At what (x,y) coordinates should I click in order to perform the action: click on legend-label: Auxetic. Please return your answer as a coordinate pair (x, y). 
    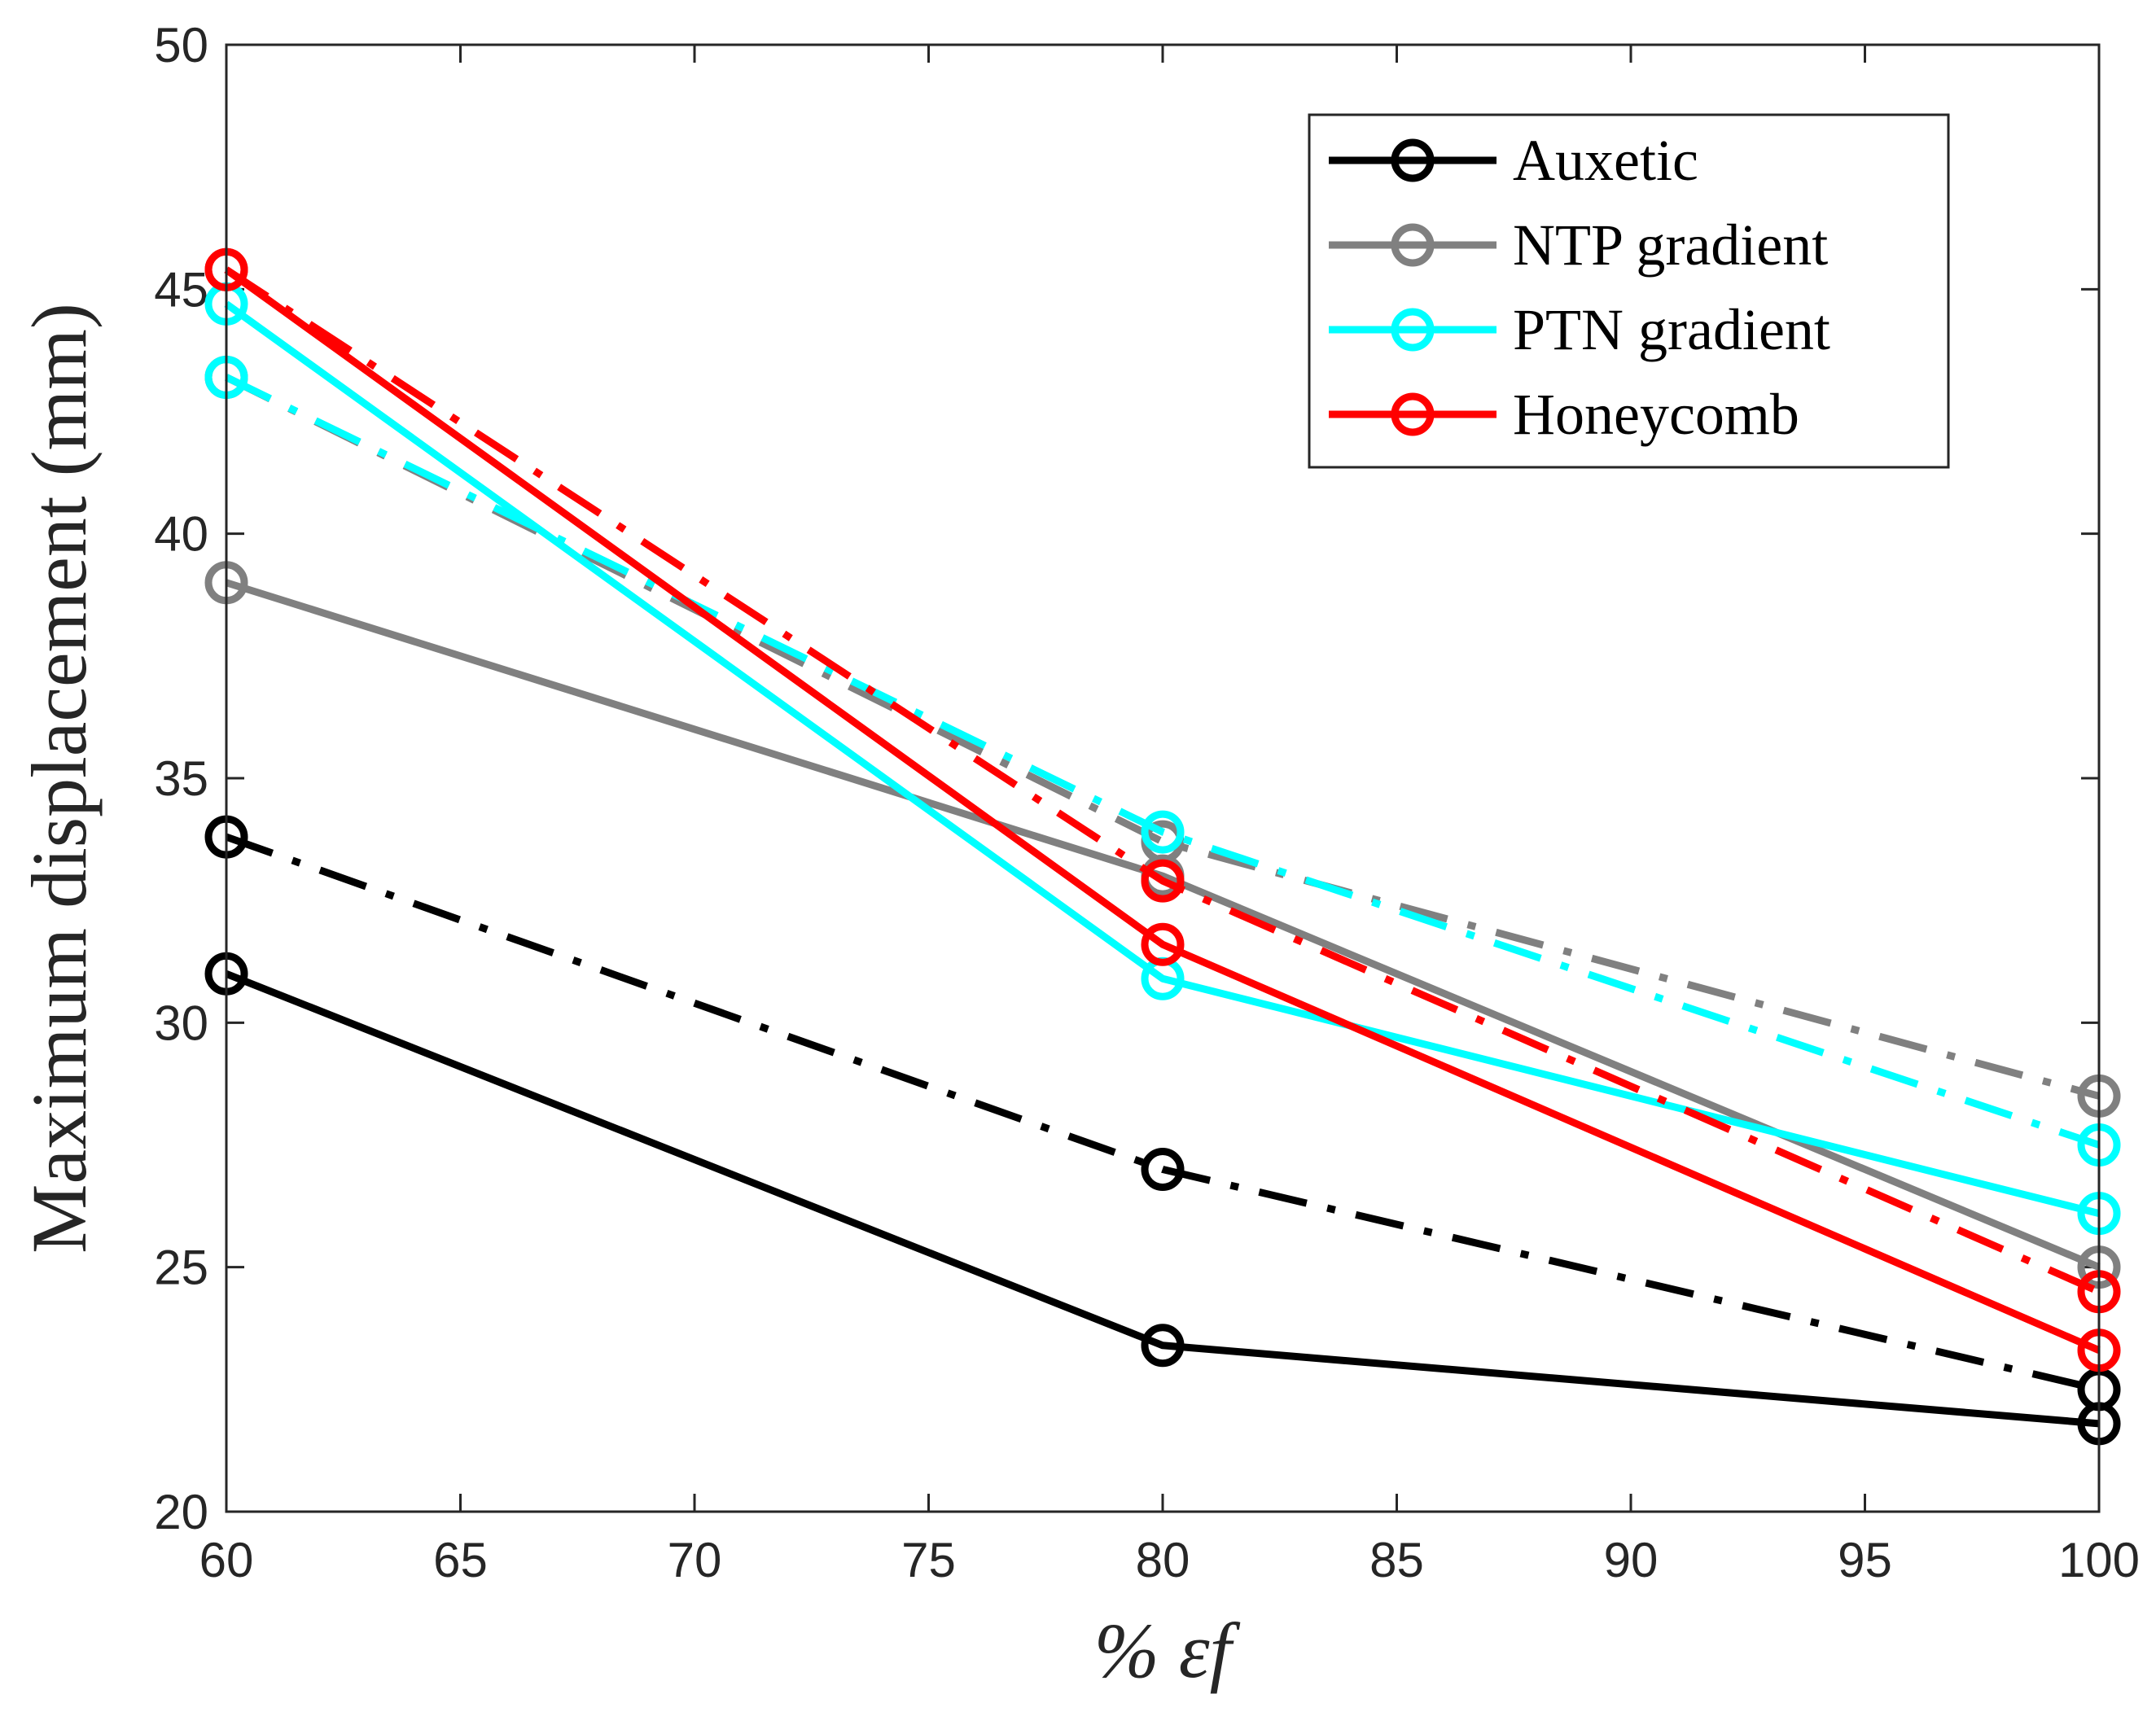
    Looking at the image, I should click on (1606, 160).